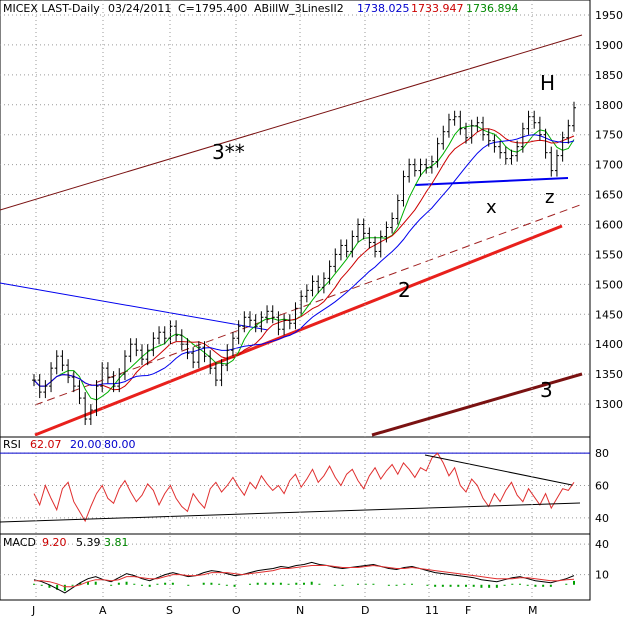 The height and width of the screenshot is (620, 627). Describe the element at coordinates (609, 45) in the screenshot. I see `price-tick-label: 1900` at that location.